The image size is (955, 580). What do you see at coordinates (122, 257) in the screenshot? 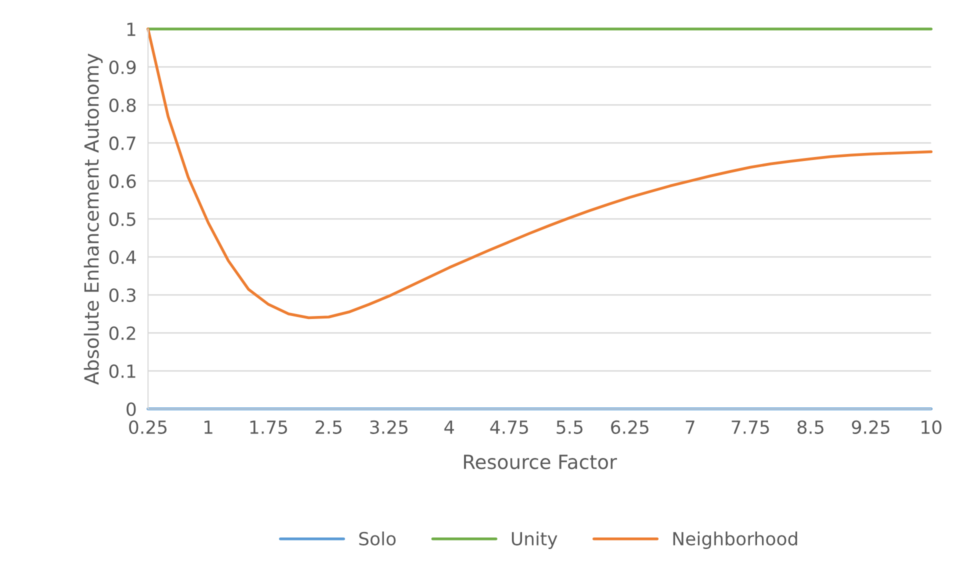
I see `y-tick-label: 0.4` at bounding box center [122, 257].